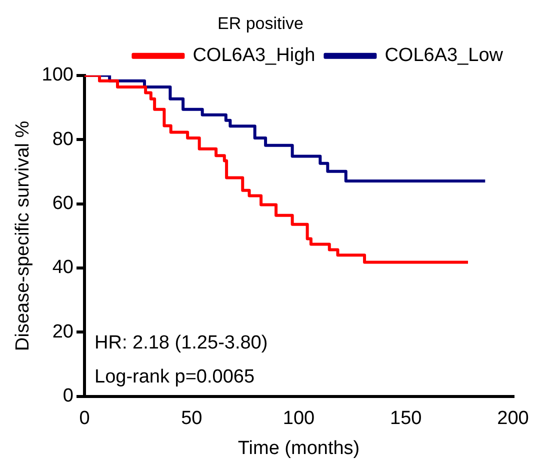  Describe the element at coordinates (23, 235) in the screenshot. I see `y-axis-title: Disease-specific survival %` at that location.